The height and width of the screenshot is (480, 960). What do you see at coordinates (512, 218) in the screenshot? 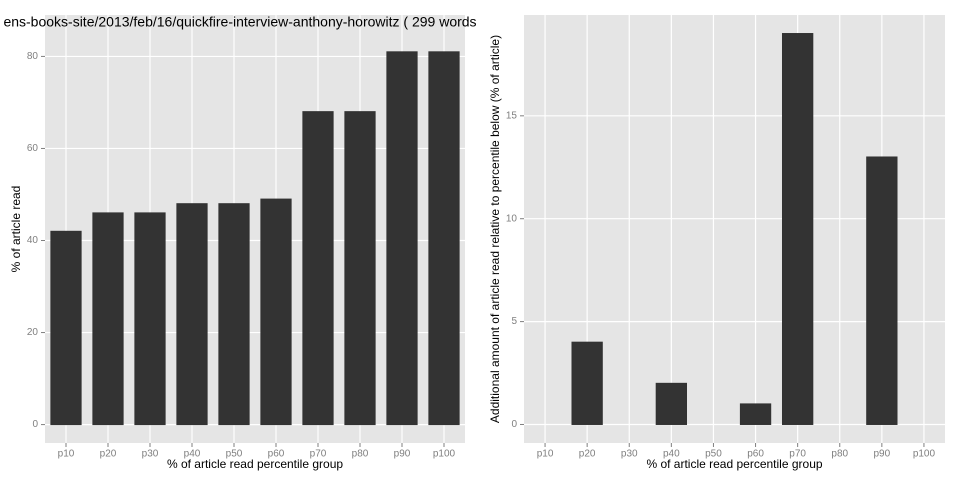
I see `y-tick-label: 10` at bounding box center [512, 218].